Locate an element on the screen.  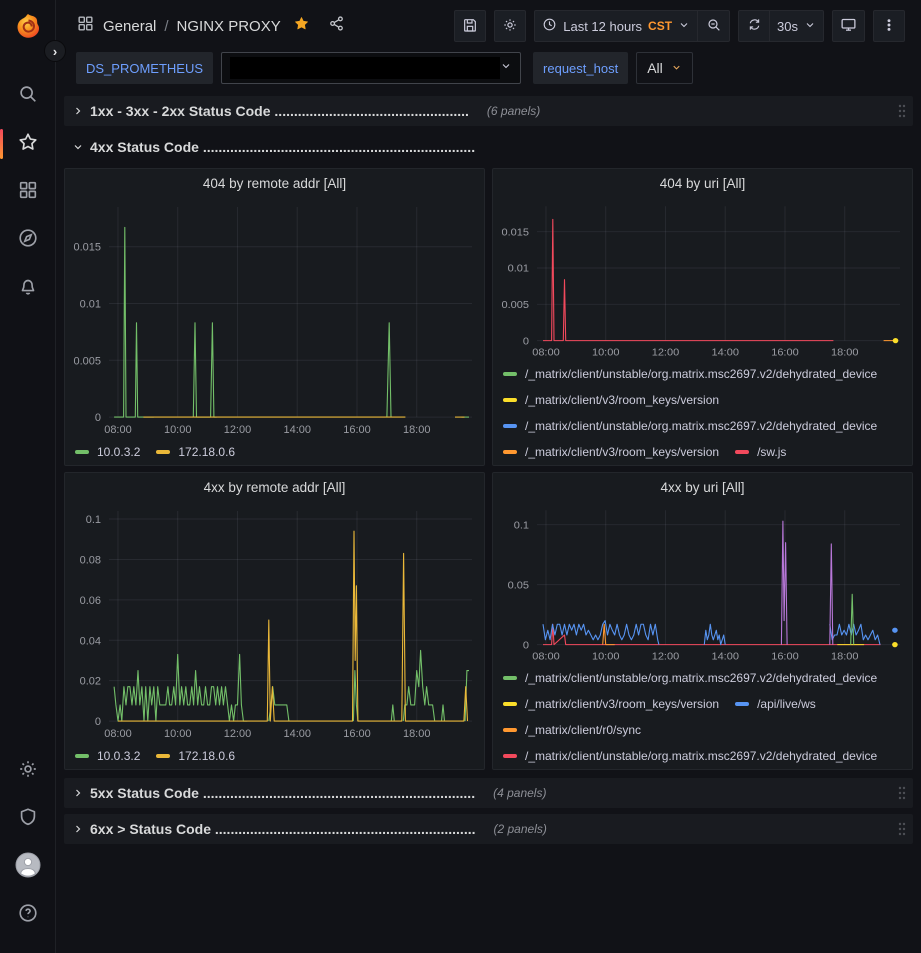
sidebar-item-search is located at coordinates (28, 96).